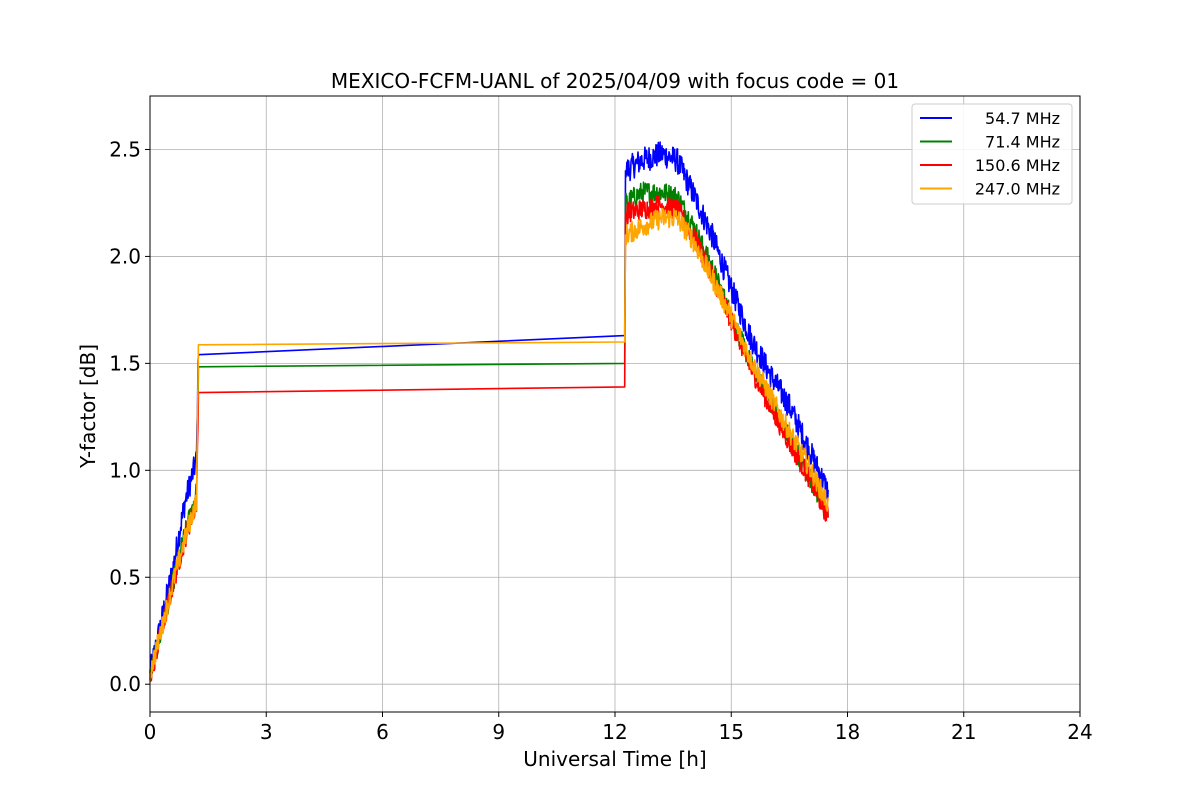  What do you see at coordinates (125, 470) in the screenshot?
I see `y-tick-label: 1.0` at bounding box center [125, 470].